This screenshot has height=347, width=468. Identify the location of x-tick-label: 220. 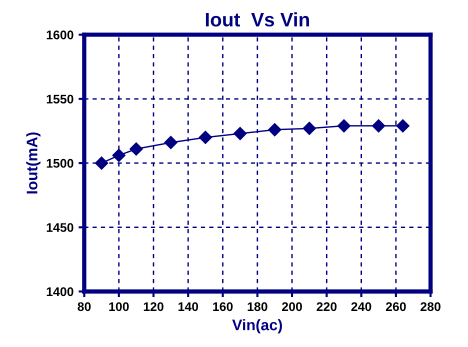
(326, 307).